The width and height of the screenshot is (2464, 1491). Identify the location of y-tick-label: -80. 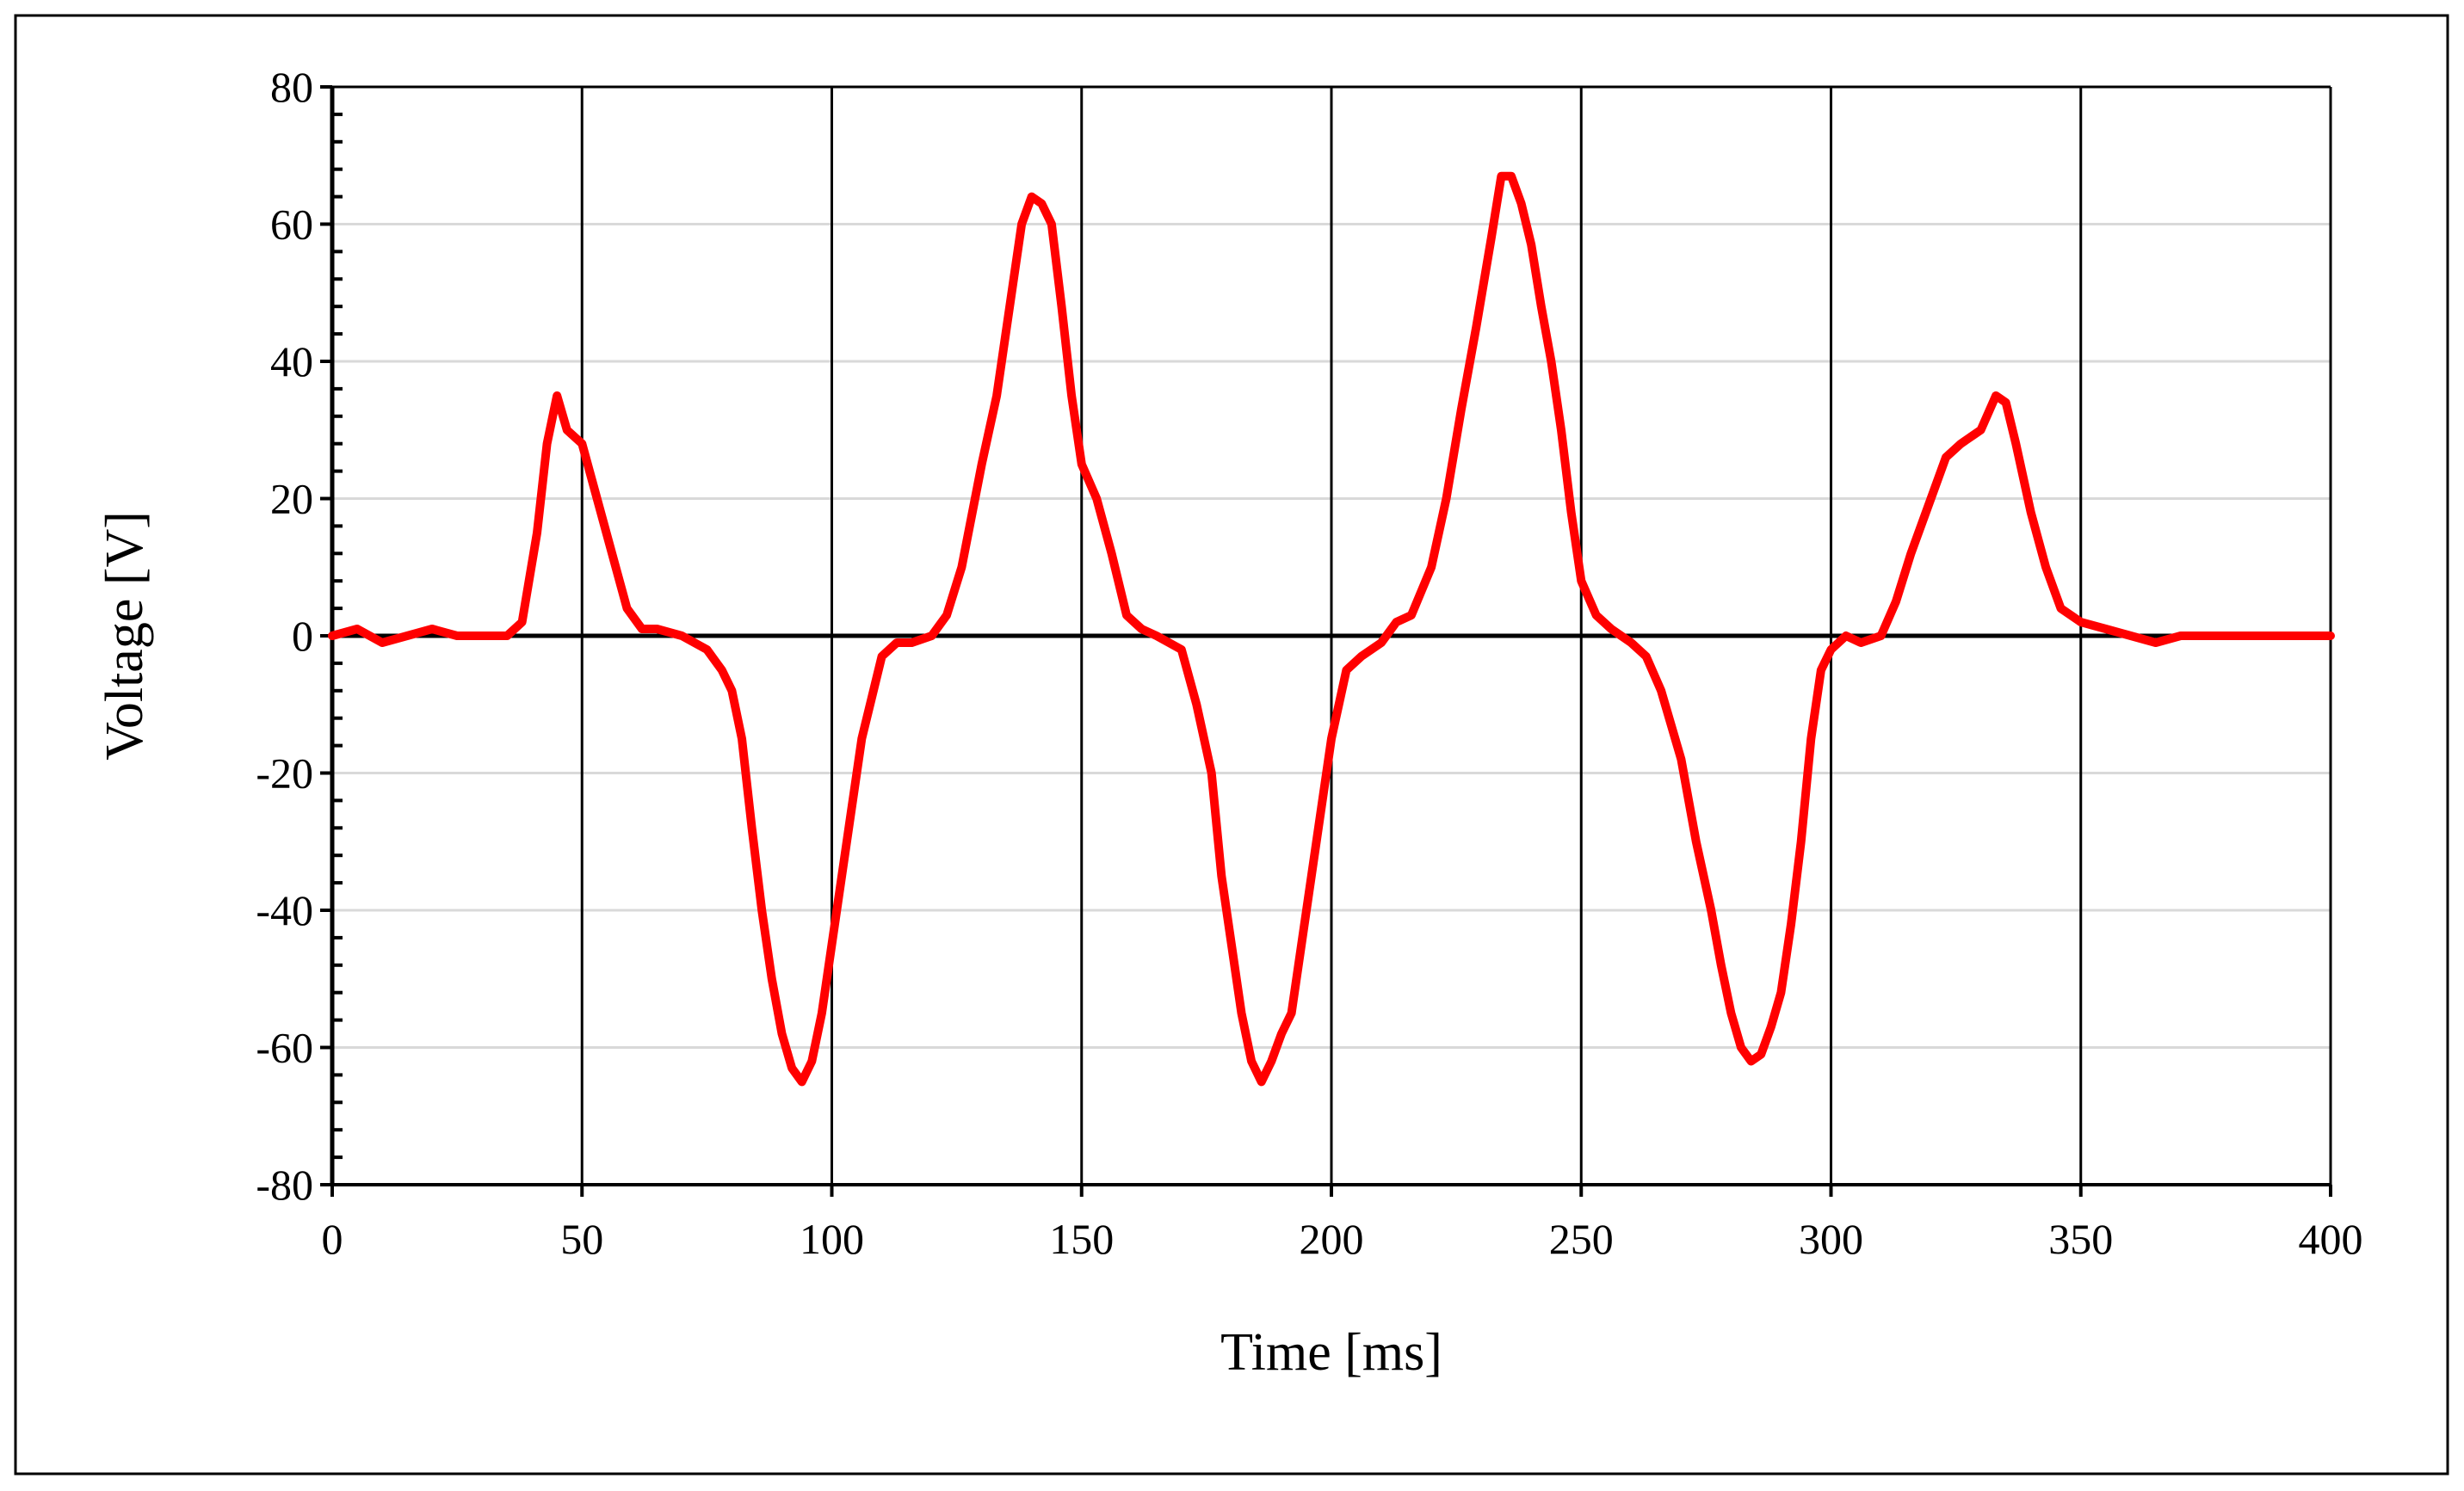
(284, 1185).